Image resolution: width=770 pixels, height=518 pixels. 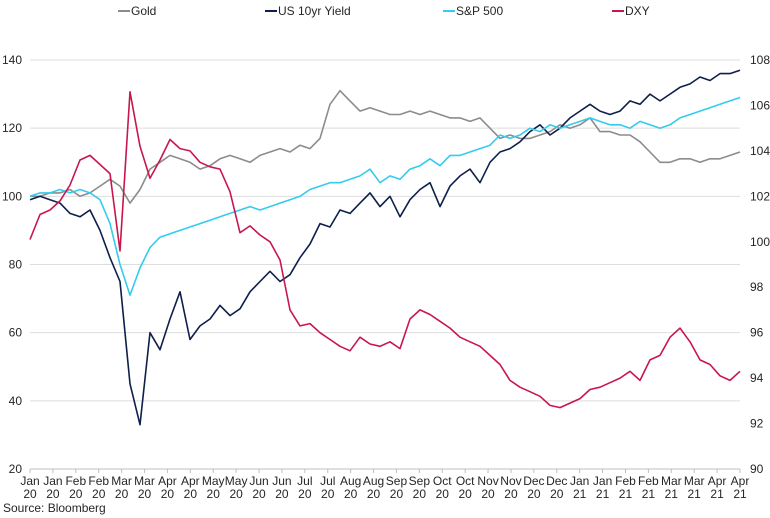 What do you see at coordinates (637, 11) in the screenshot?
I see `legend-label: DXY` at bounding box center [637, 11].